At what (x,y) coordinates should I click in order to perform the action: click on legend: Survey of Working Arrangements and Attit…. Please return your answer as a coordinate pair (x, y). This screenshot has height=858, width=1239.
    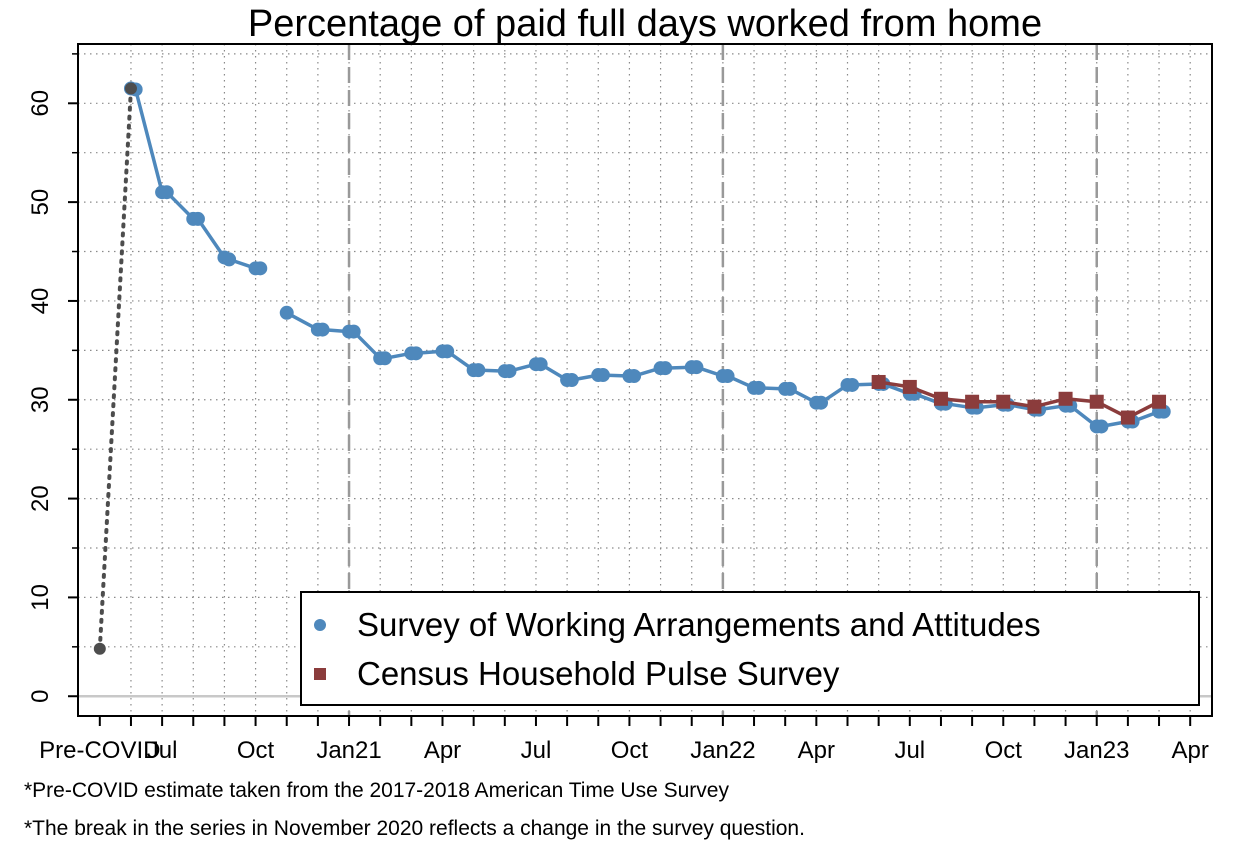
    Looking at the image, I should click on (750, 648).